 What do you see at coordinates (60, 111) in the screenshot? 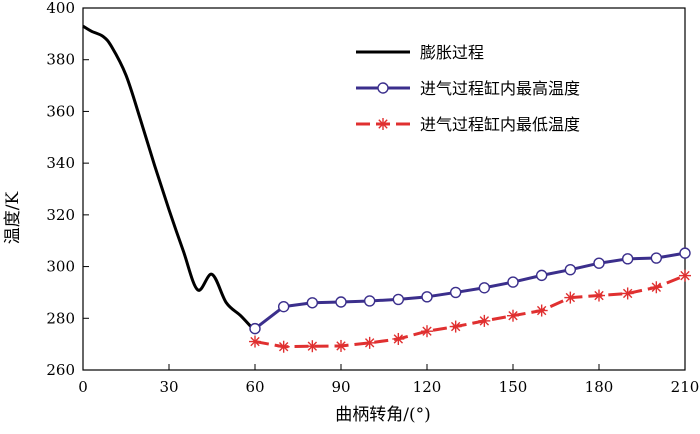
I see `y-tick-label: 360` at bounding box center [60, 111].